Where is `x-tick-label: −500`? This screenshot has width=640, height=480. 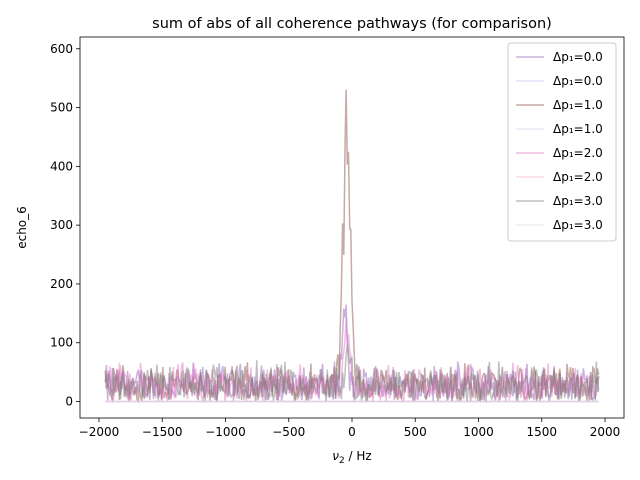 x-tick-label: −500 is located at coordinates (288, 432).